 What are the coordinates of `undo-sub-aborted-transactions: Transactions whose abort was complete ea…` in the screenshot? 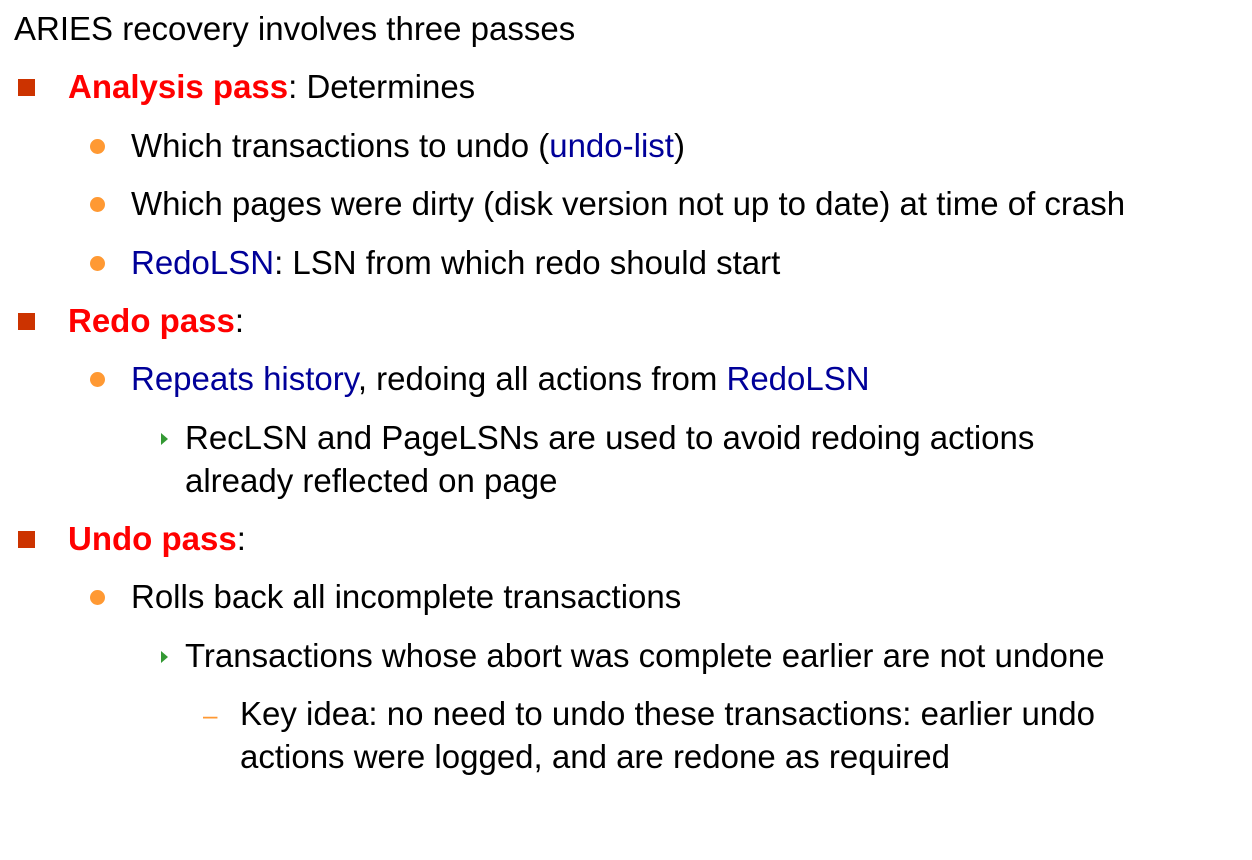 It's located at (645, 655).